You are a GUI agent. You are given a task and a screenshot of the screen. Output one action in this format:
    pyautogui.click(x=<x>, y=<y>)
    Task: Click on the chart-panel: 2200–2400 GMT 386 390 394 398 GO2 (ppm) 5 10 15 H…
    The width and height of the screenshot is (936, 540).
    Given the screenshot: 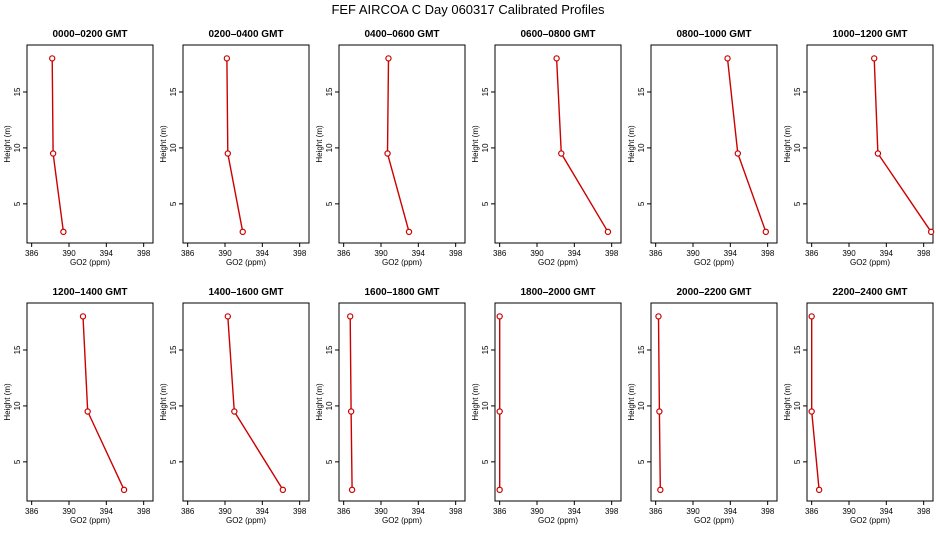 What is the action you would take?
    pyautogui.click(x=858, y=406)
    